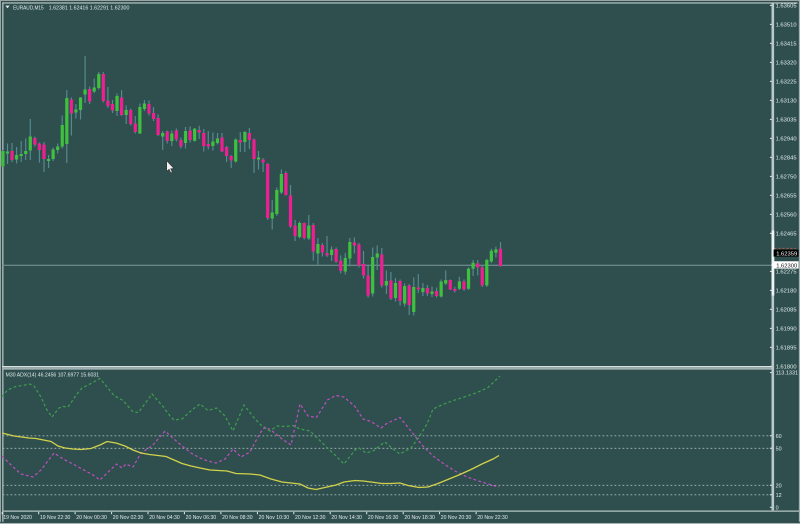 Image resolution: width=800 pixels, height=524 pixels. What do you see at coordinates (786, 349) in the screenshot?
I see `svg-text: 1.61895` at bounding box center [786, 349].